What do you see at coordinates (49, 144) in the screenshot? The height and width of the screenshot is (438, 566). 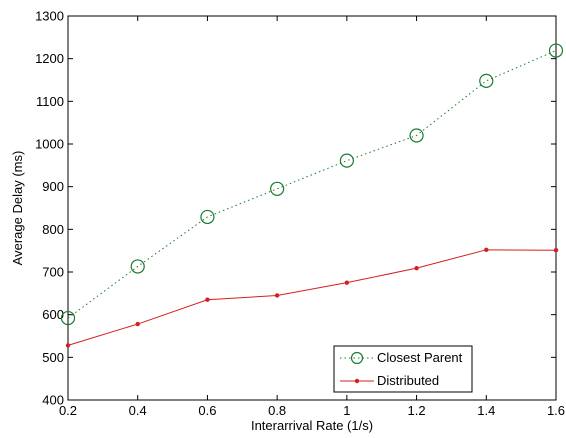 I see `y-tick-label: 1000` at bounding box center [49, 144].